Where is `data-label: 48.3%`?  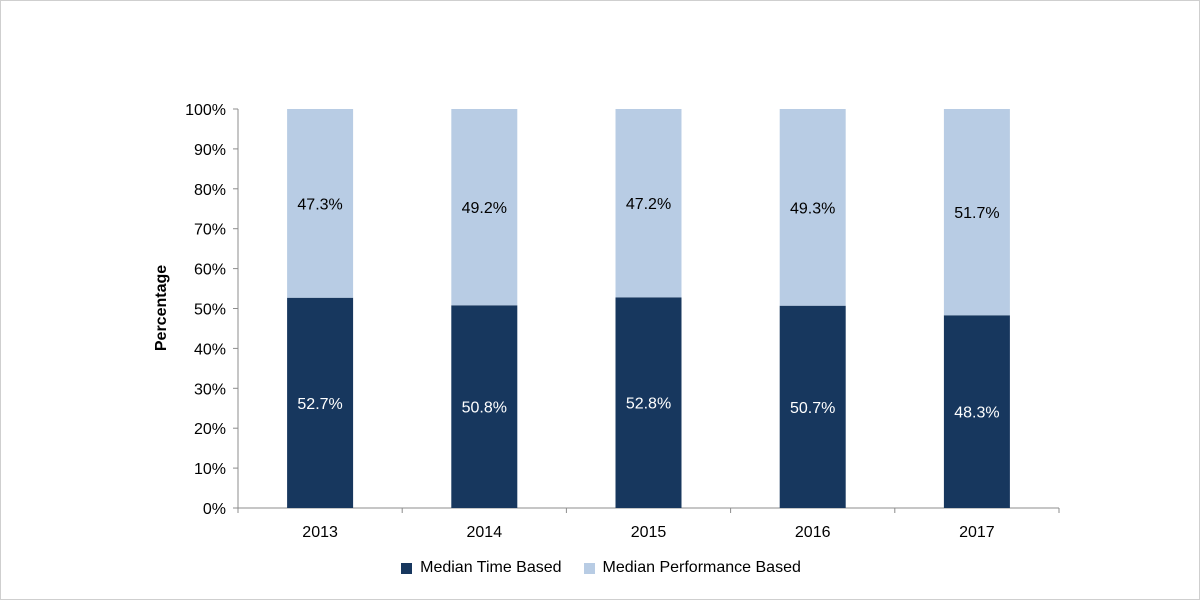 data-label: 48.3% is located at coordinates (976, 413).